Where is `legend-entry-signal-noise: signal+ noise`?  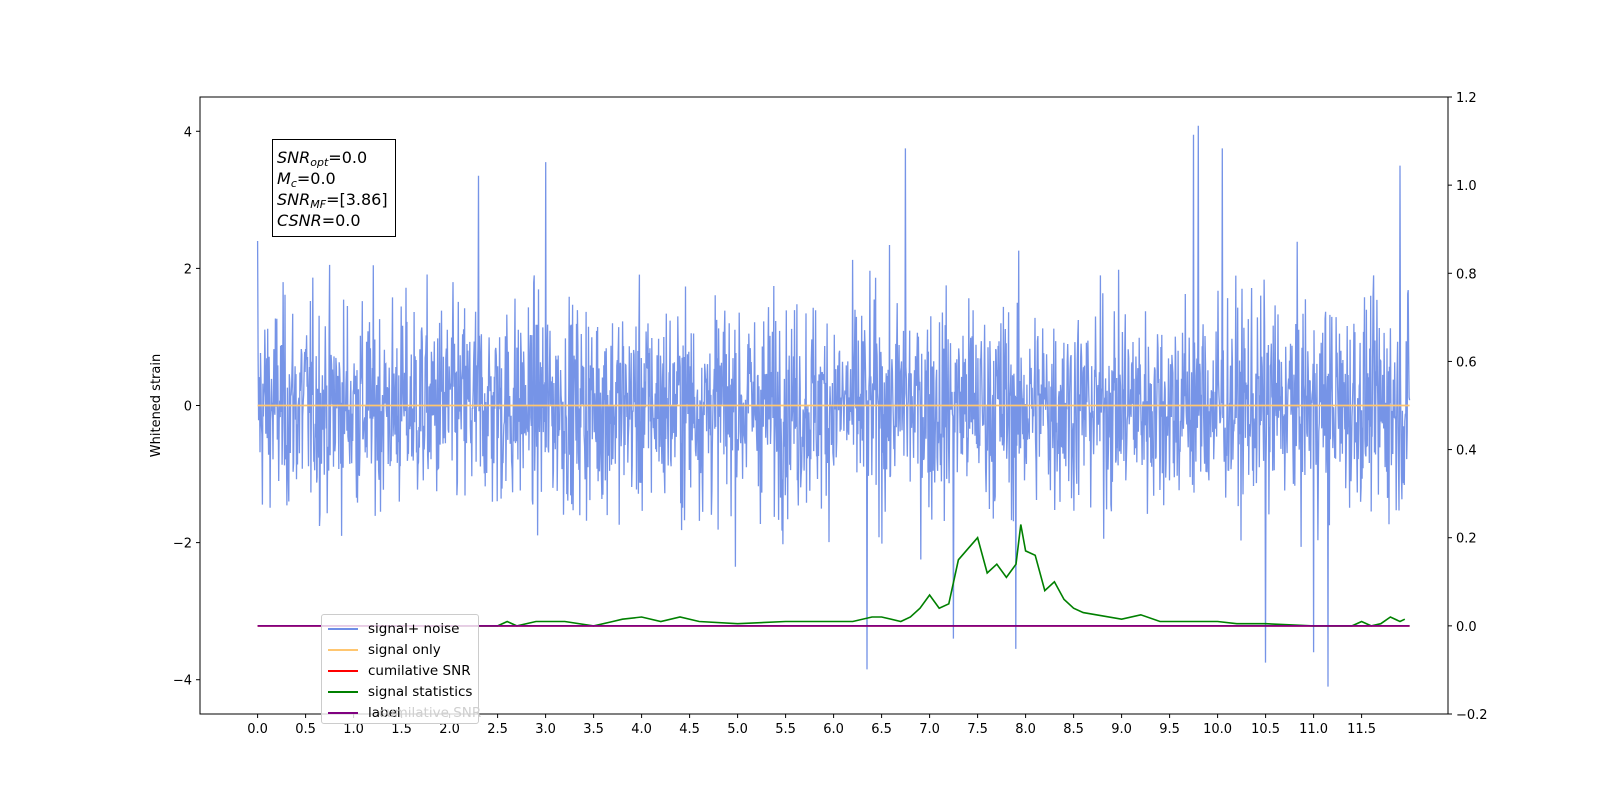
legend-entry-signal-noise: signal+ noise is located at coordinates (403, 628).